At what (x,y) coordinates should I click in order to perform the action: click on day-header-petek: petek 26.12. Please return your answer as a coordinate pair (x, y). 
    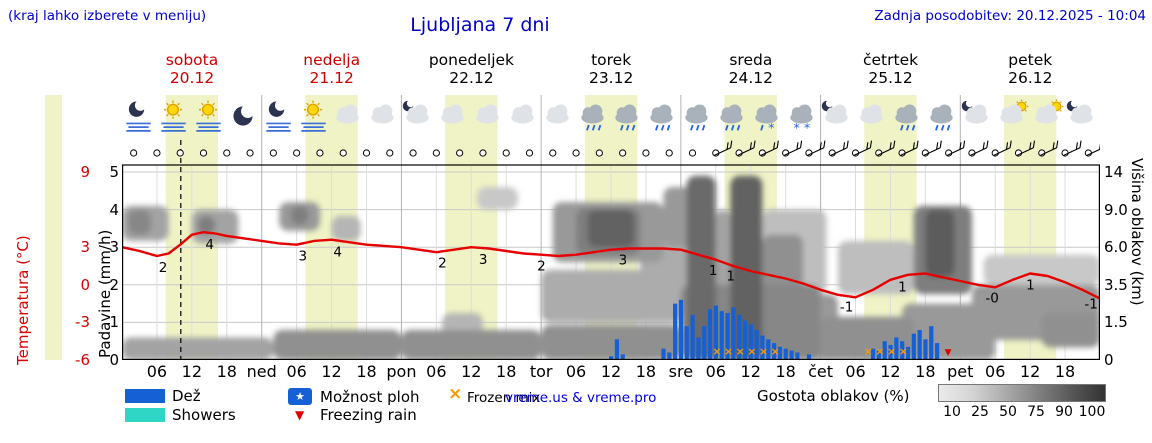
    Looking at the image, I should click on (1030, 69).